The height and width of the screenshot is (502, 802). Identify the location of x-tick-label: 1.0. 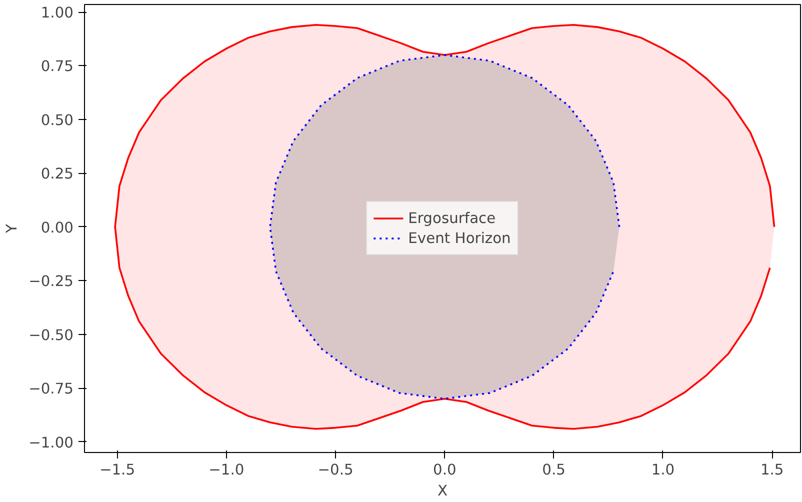
(663, 470).